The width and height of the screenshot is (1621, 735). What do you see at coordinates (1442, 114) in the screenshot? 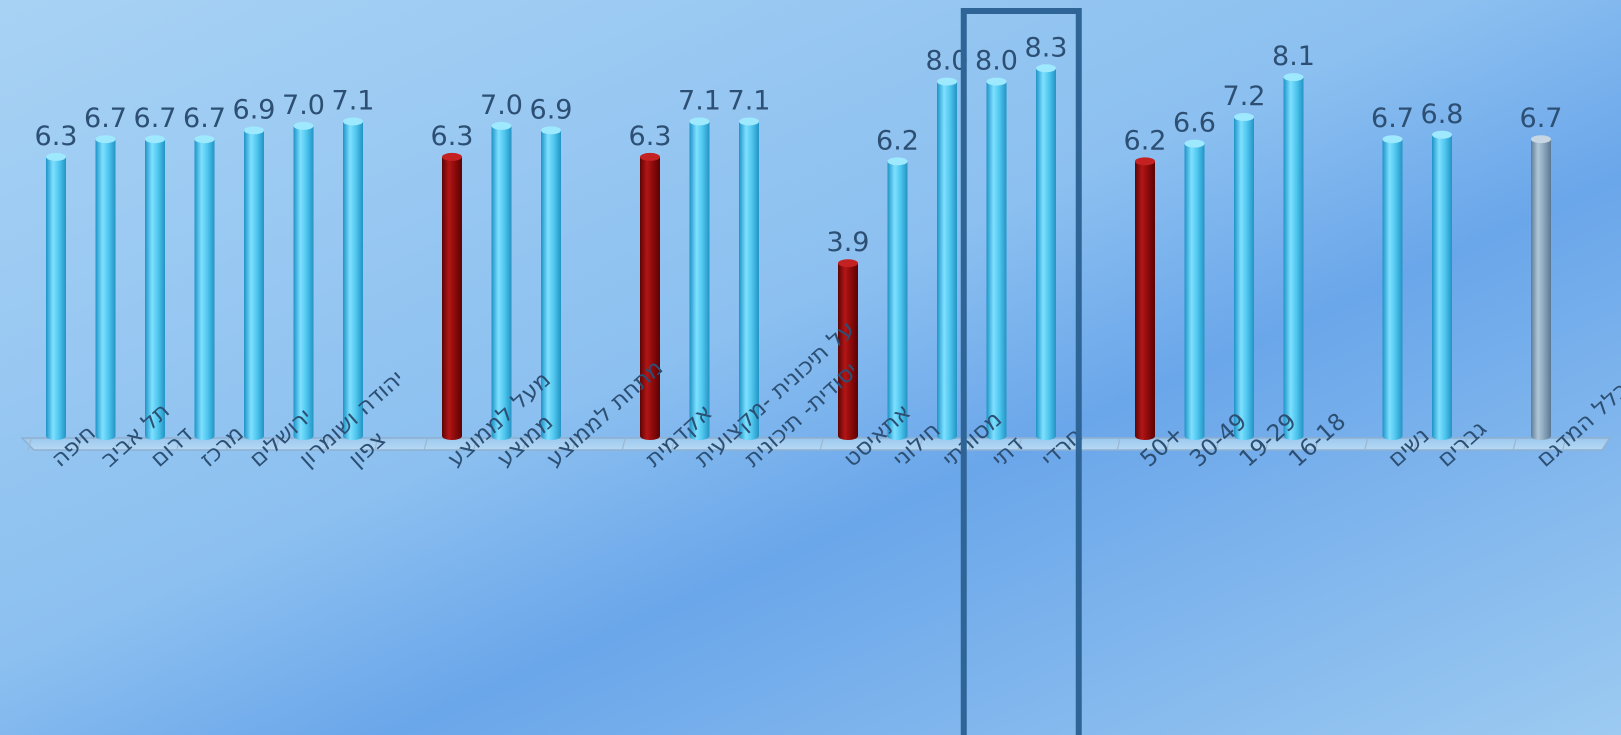
I see `data-label: 6.8` at bounding box center [1442, 114].